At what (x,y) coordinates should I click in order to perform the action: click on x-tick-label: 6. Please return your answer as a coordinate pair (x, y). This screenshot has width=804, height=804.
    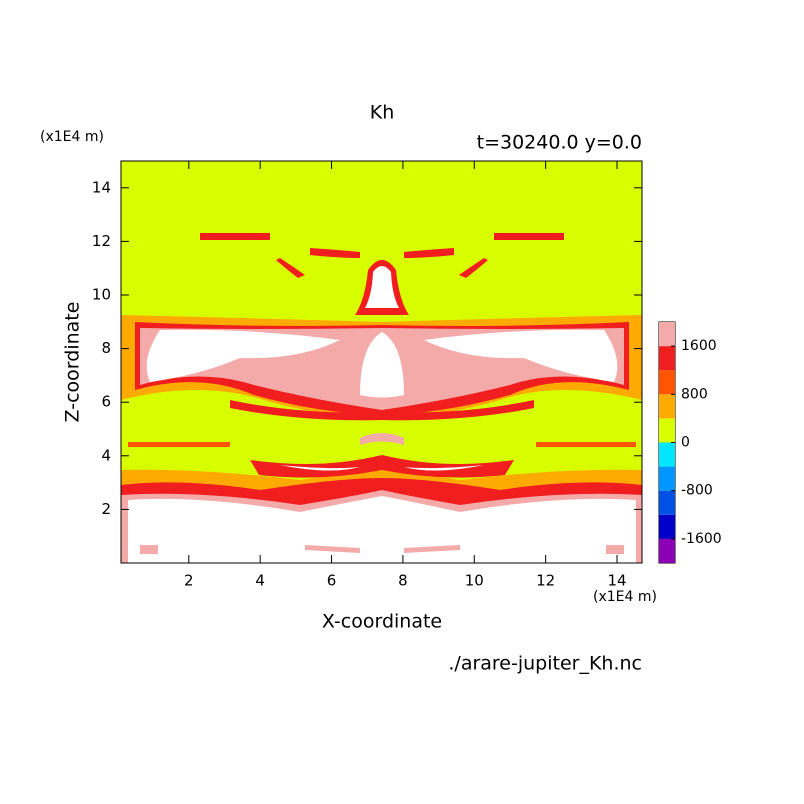
    Looking at the image, I should click on (332, 581).